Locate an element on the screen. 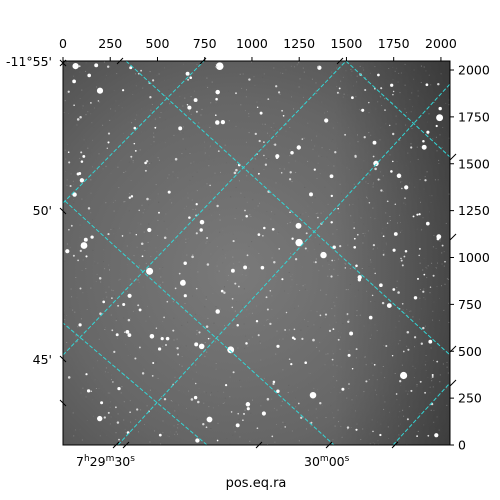 Image resolution: width=500 pixels, height=500 pixels. top-wcs-tick is located at coordinates (340, 61).